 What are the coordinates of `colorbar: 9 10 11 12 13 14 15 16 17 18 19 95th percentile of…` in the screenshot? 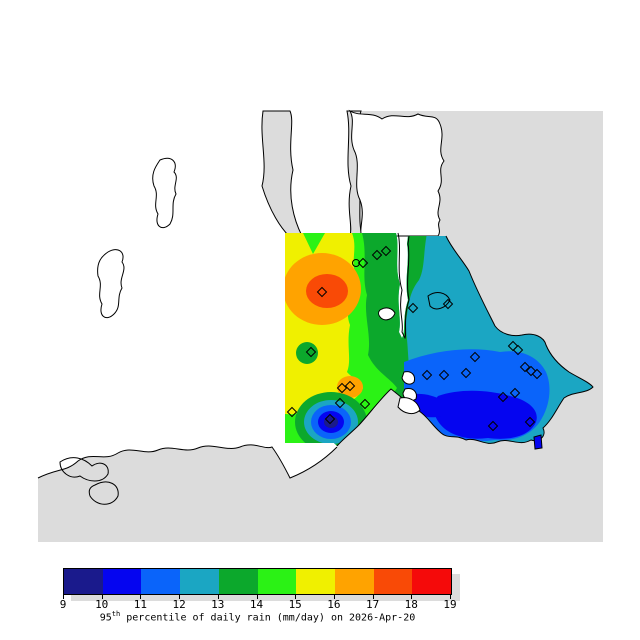 It's located at (261, 598).